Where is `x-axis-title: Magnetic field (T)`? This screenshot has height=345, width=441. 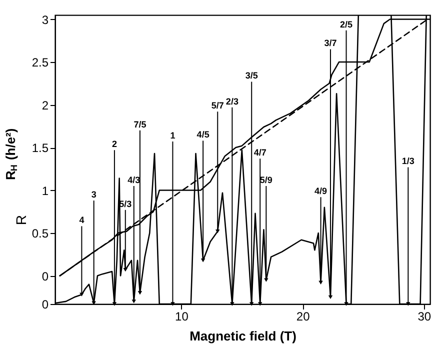 x-axis-title: Magnetic field (T) is located at coordinates (243, 336).